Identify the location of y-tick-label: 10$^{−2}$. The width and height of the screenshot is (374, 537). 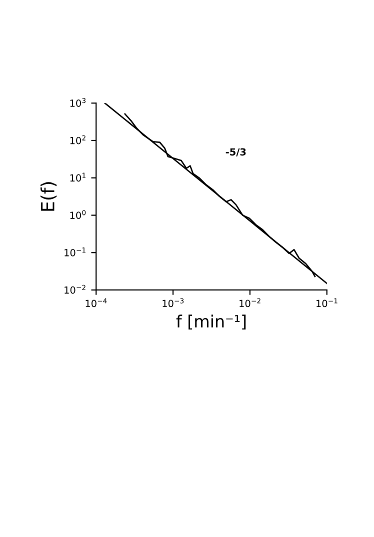
(75, 289).